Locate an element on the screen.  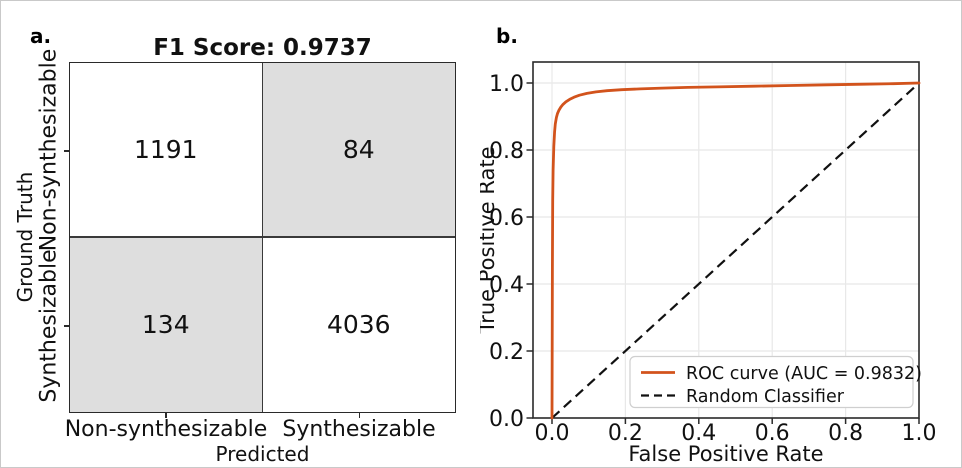
roc-x-tick-2: 0.4 is located at coordinates (698, 433).